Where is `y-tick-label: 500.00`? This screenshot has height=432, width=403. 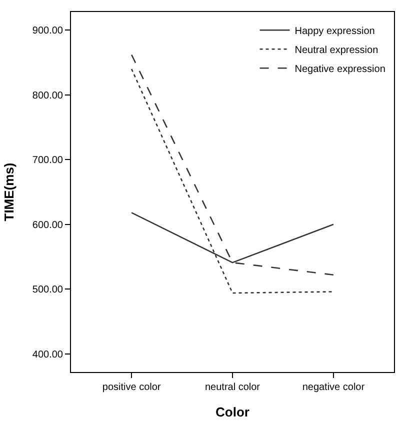 y-tick-label: 500.00 is located at coordinates (48, 290).